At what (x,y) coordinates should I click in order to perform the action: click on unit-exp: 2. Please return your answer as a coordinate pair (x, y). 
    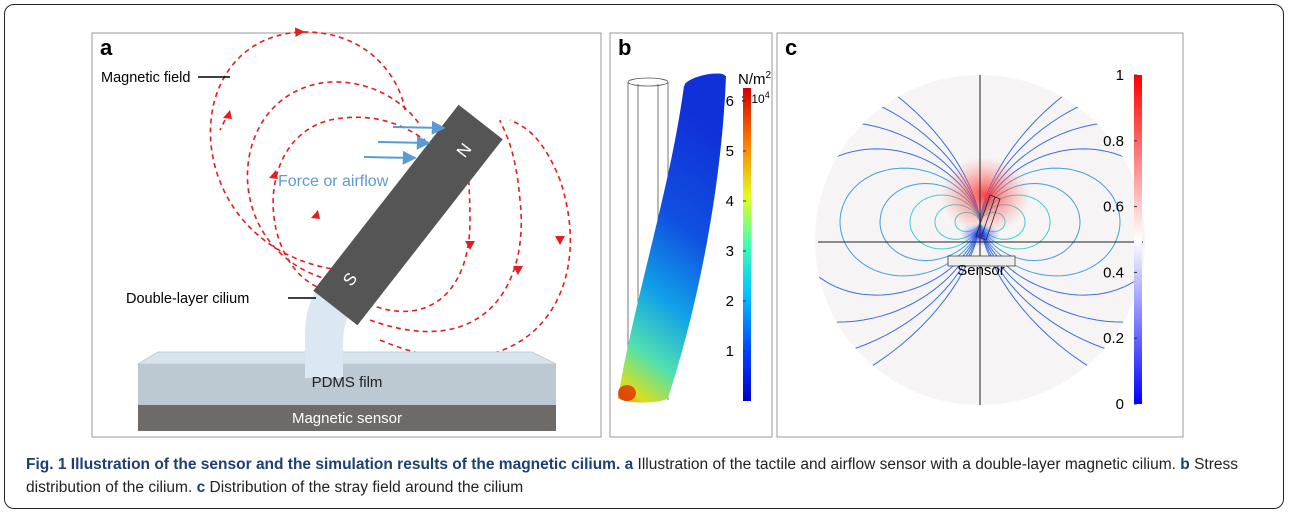
    Looking at the image, I should click on (769, 75).